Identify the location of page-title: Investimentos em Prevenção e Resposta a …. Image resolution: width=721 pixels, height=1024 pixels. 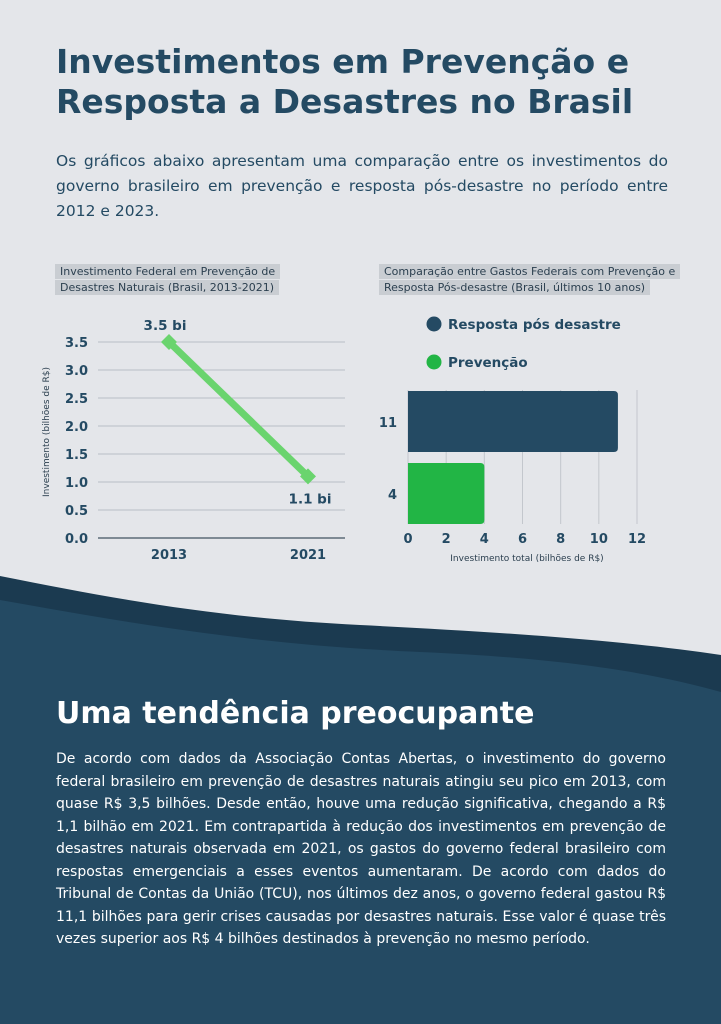
(345, 81).